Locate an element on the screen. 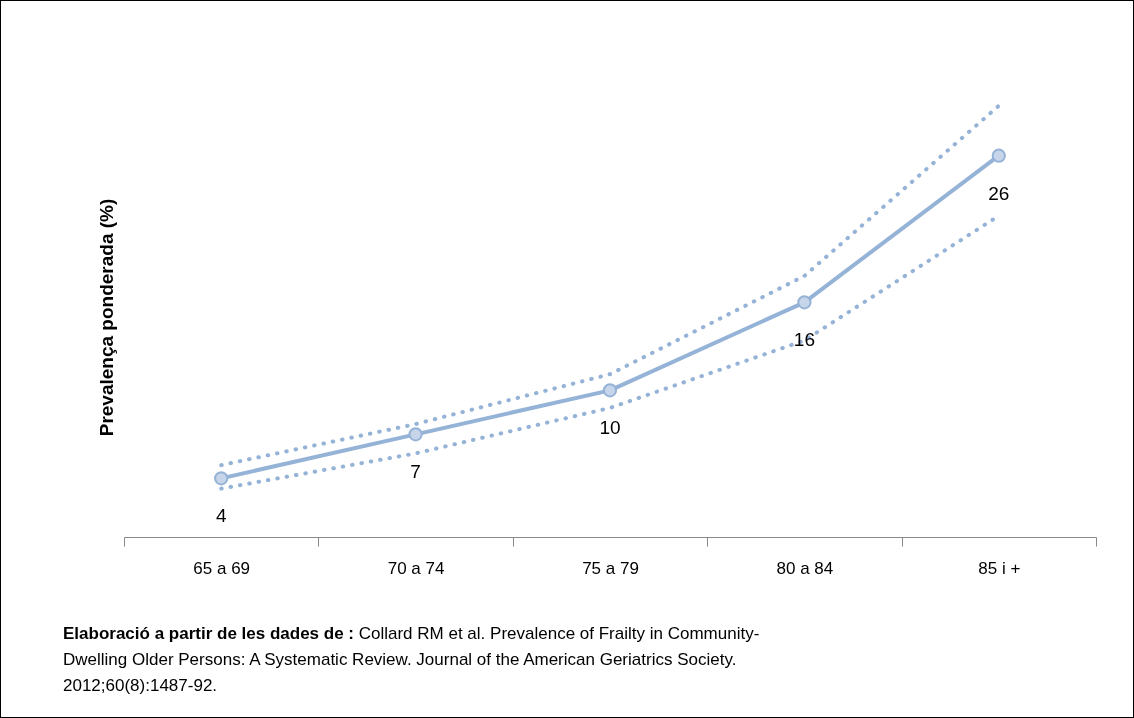 This screenshot has height=718, width=1134. data-label: 10 is located at coordinates (610, 428).